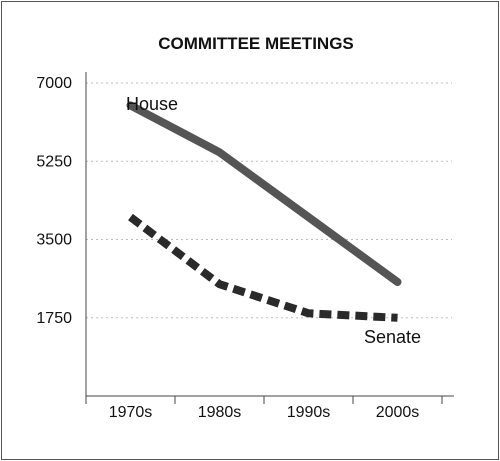 This screenshot has width=500, height=461. Describe the element at coordinates (398, 412) in the screenshot. I see `x-tick-label: 2000s` at that location.